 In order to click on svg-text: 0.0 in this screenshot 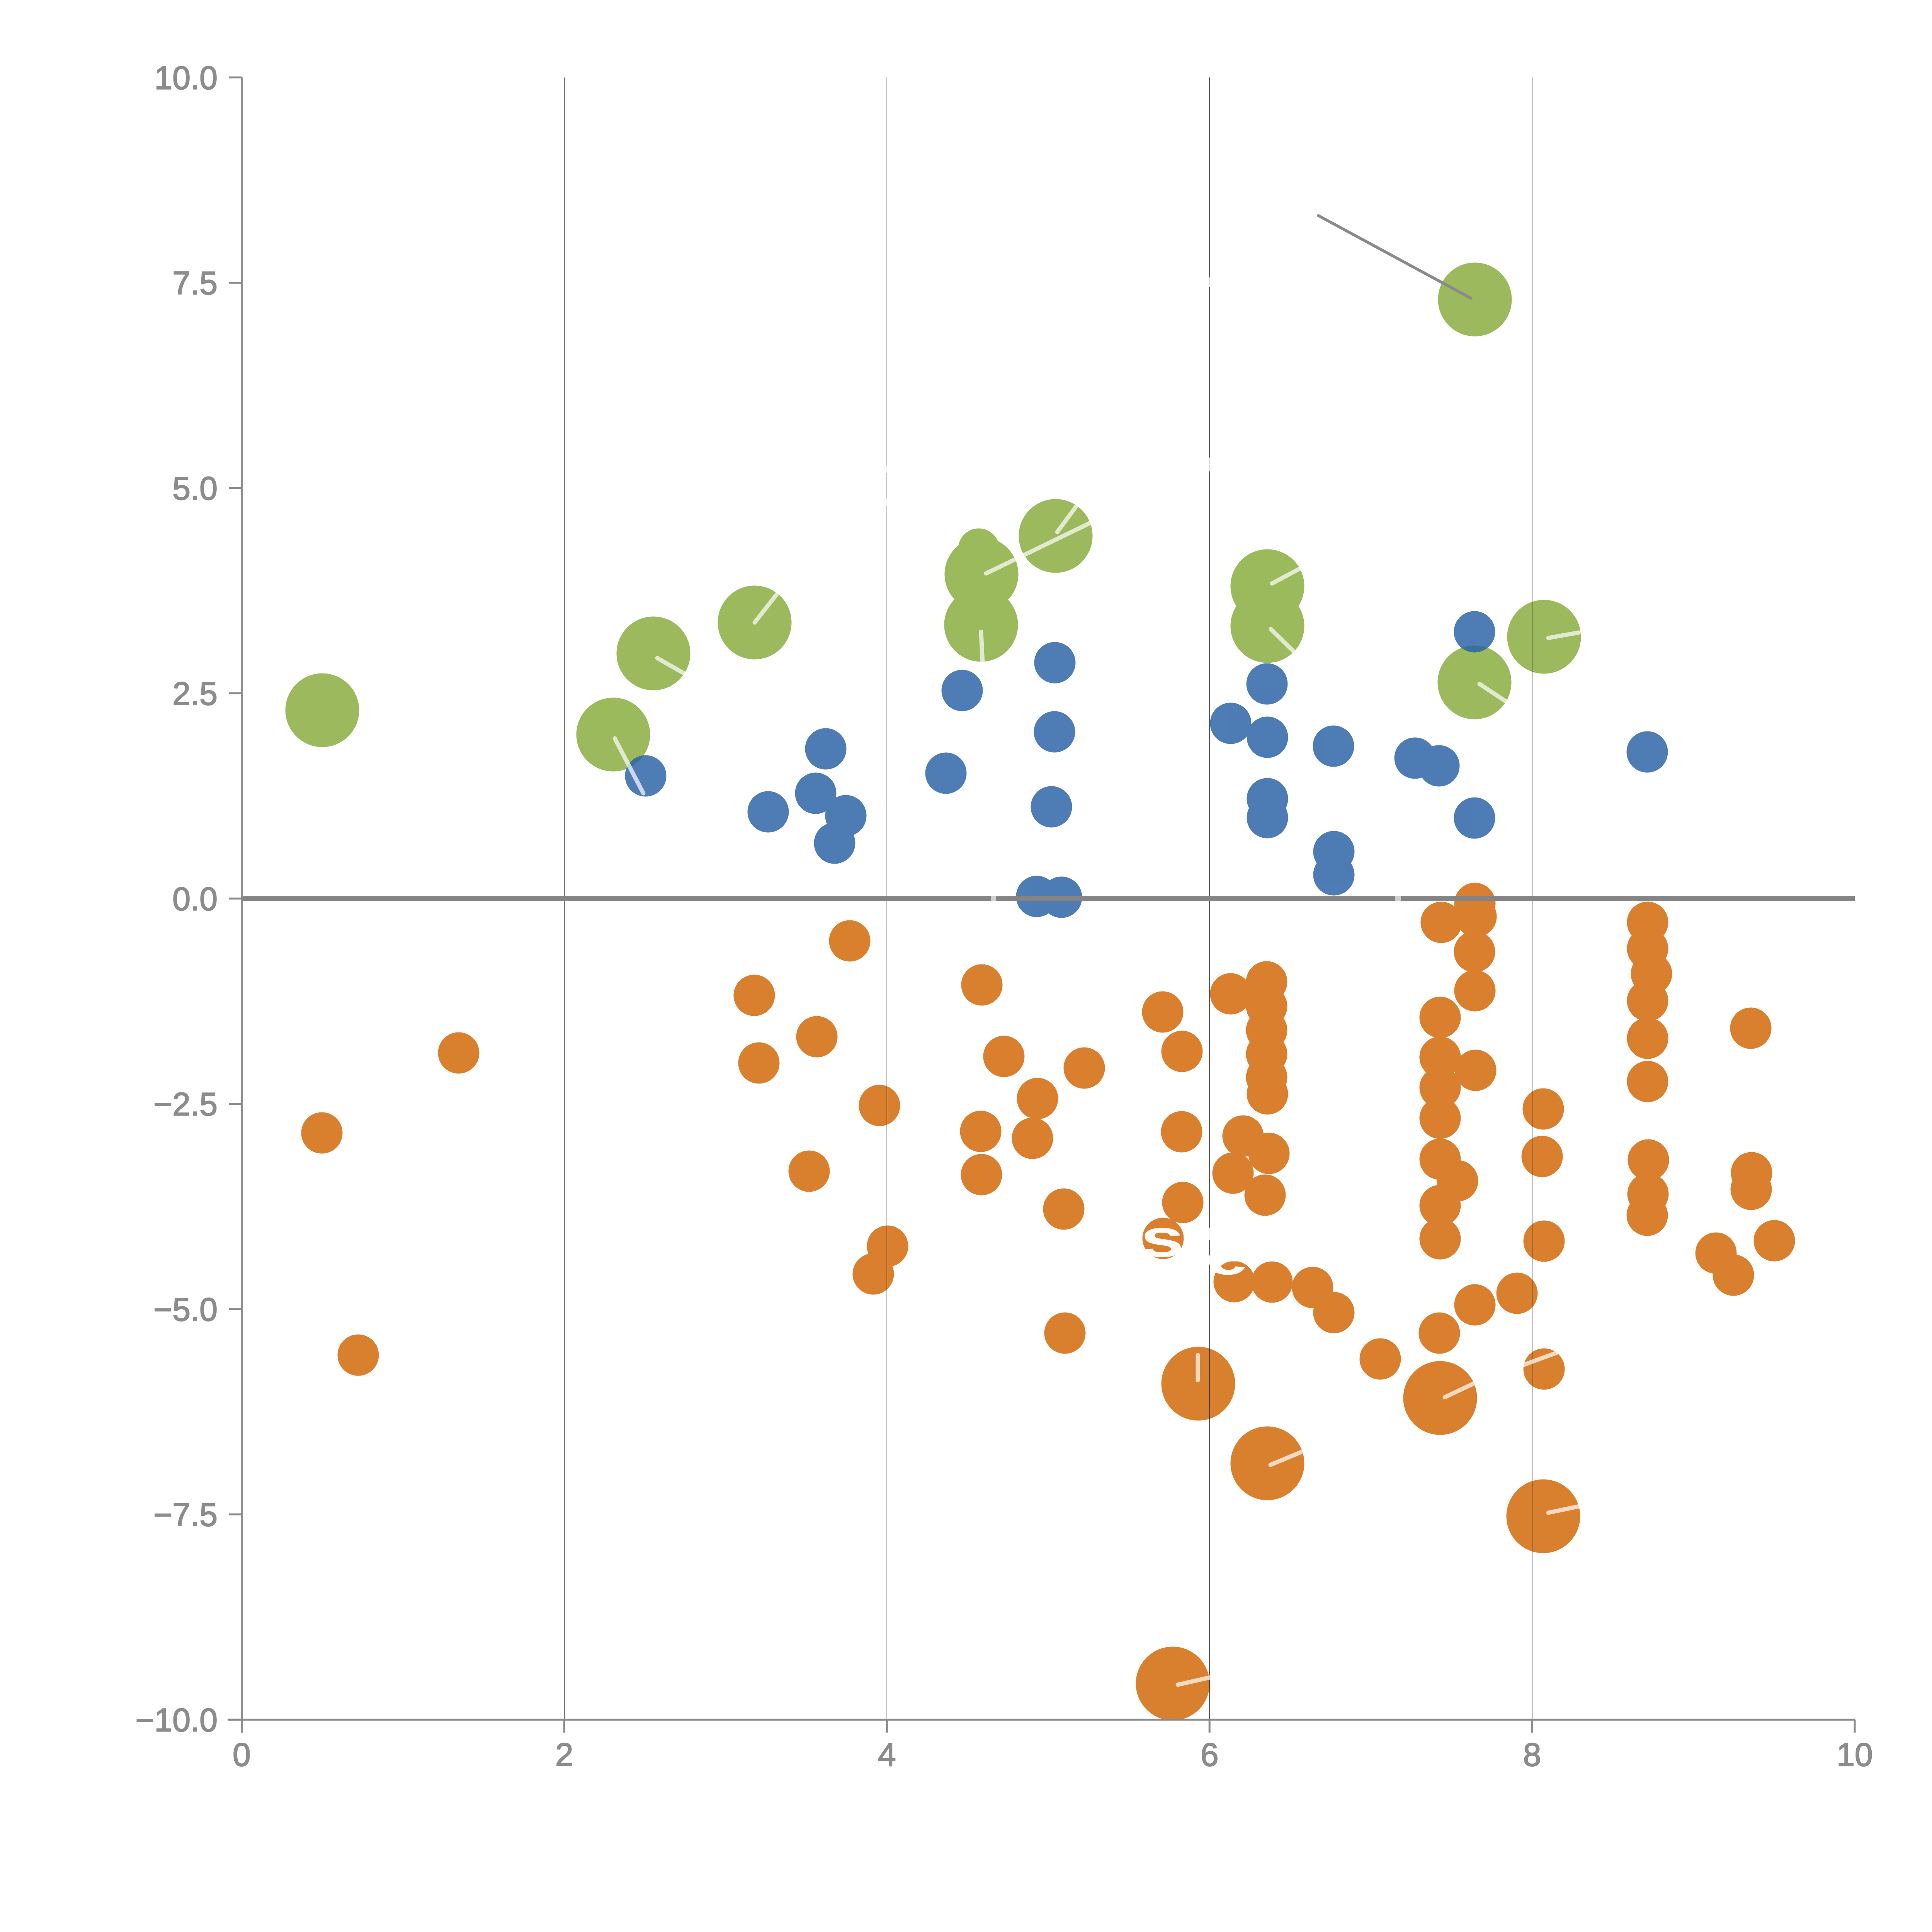, I will do `click(195, 899)`.